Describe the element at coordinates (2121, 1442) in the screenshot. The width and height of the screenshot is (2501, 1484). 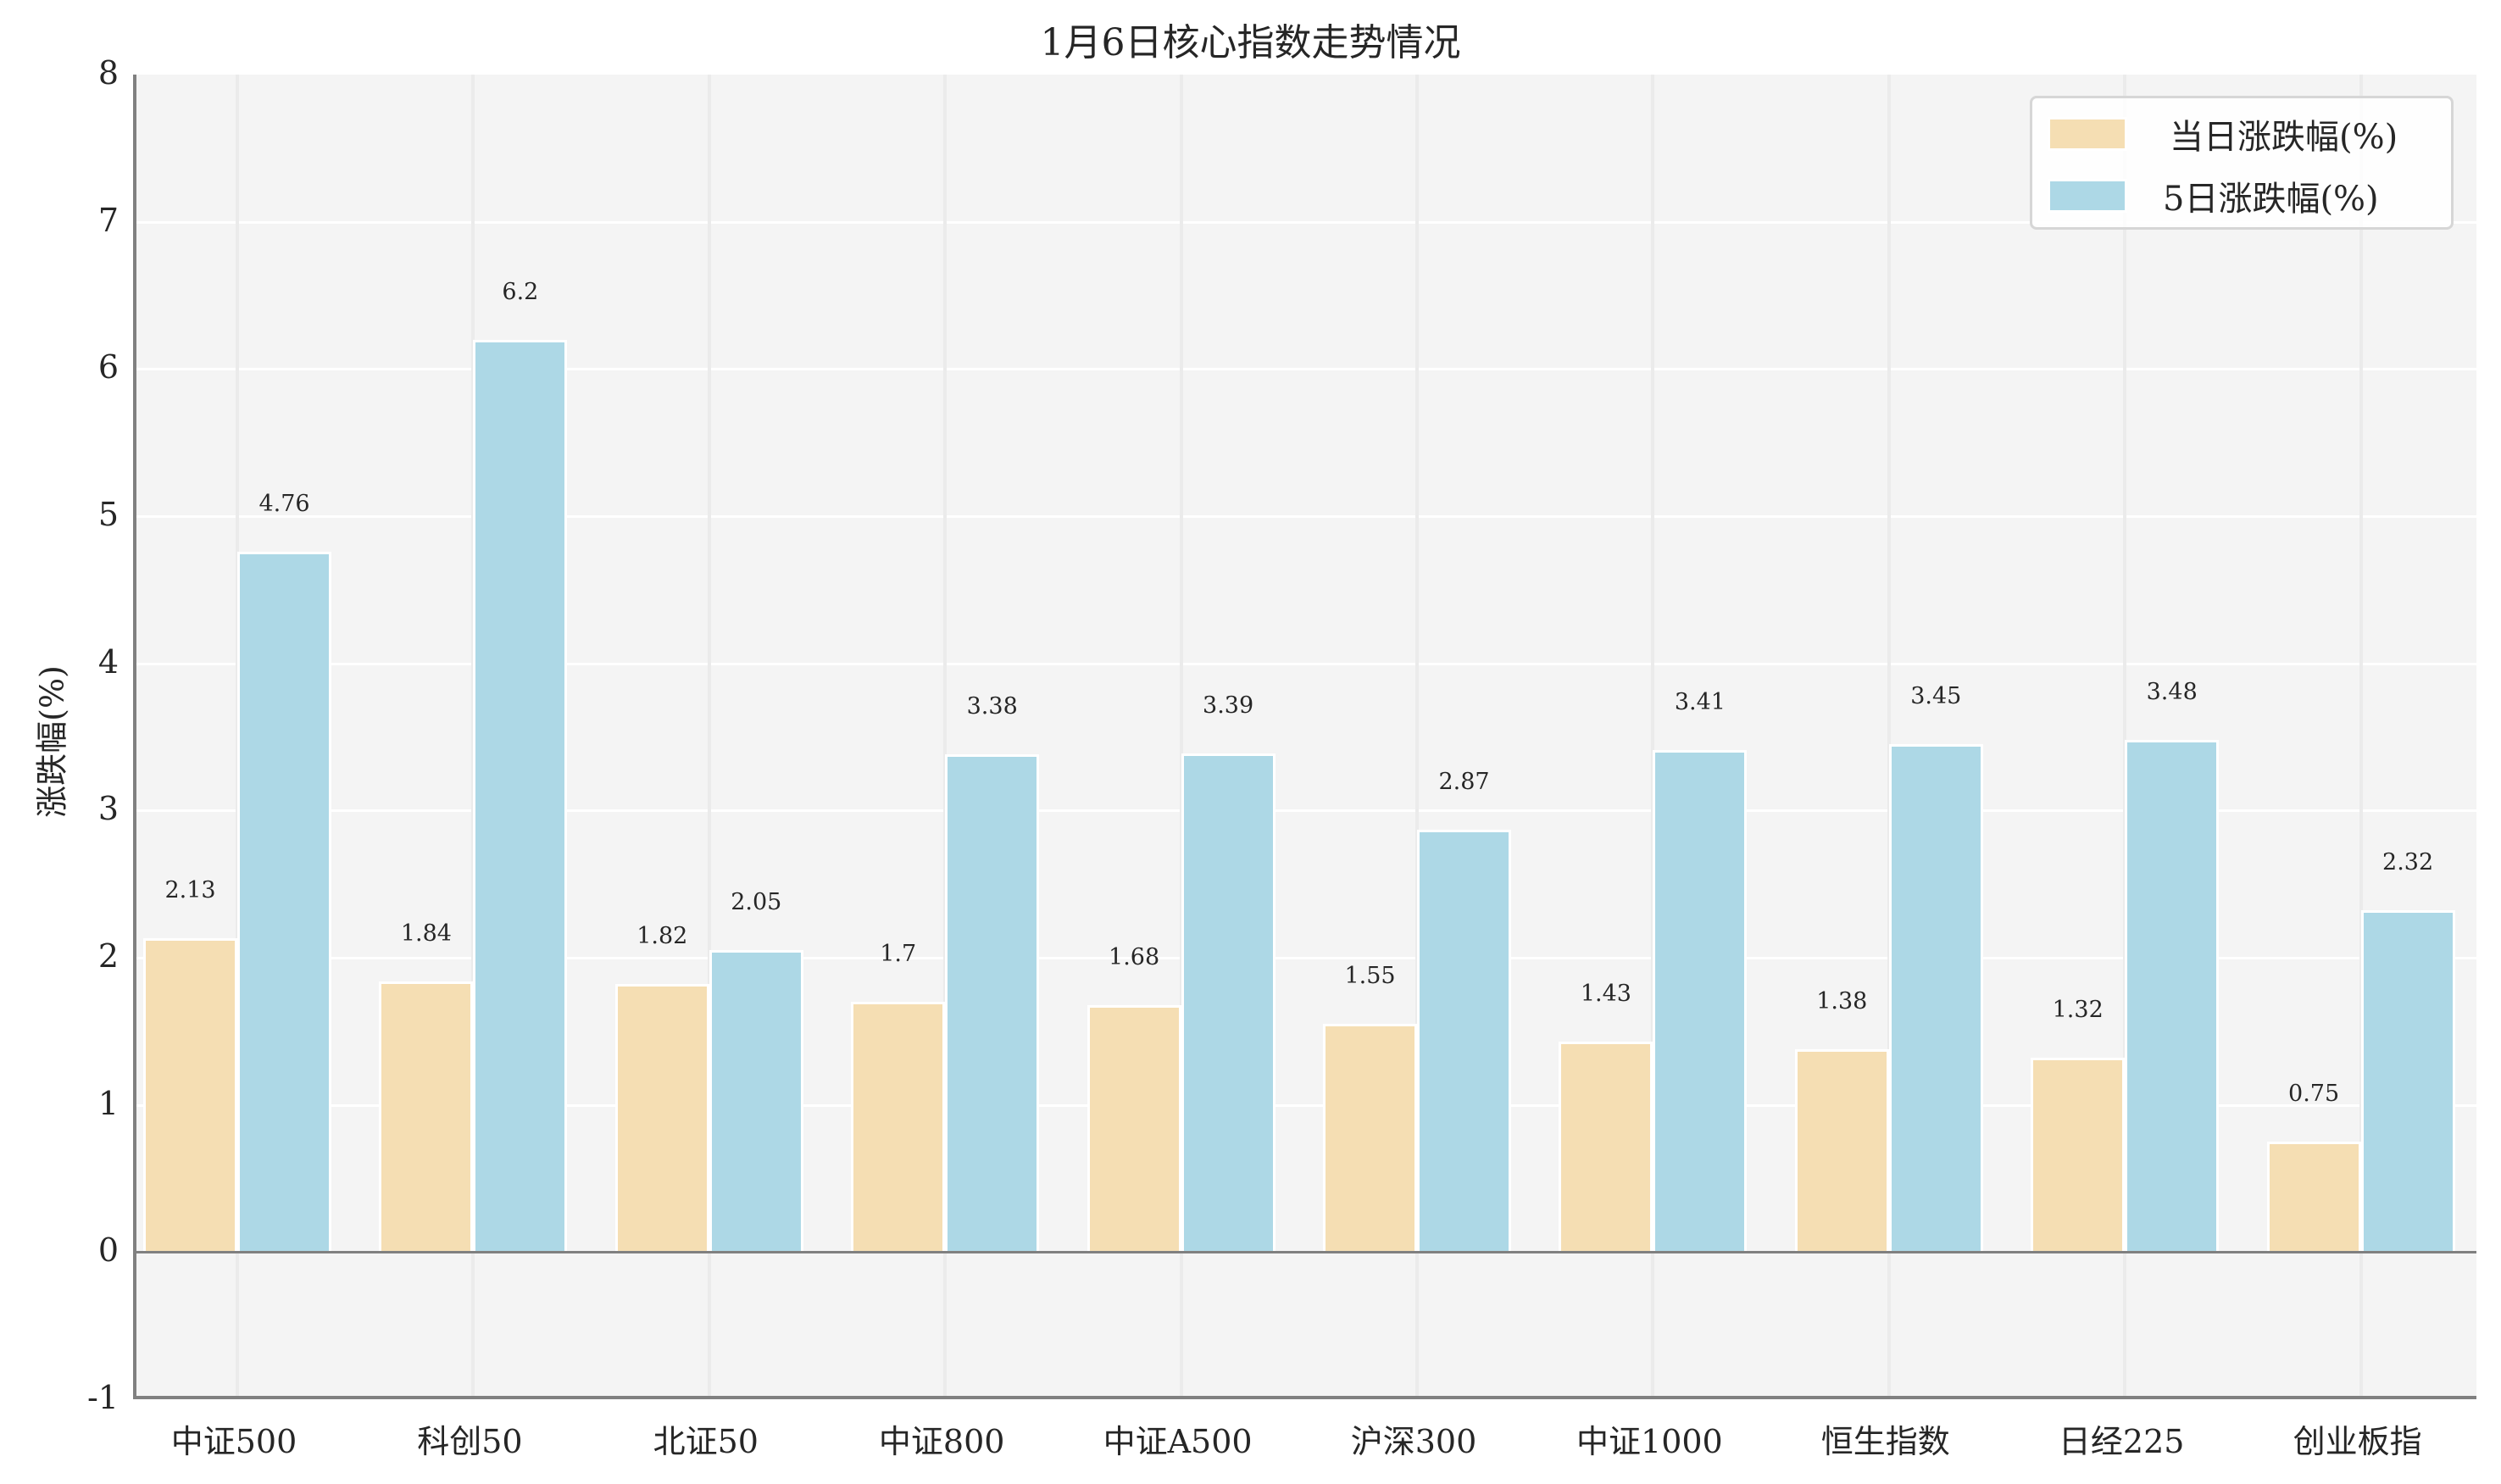
I see `x-tick-label: 日经225` at that location.